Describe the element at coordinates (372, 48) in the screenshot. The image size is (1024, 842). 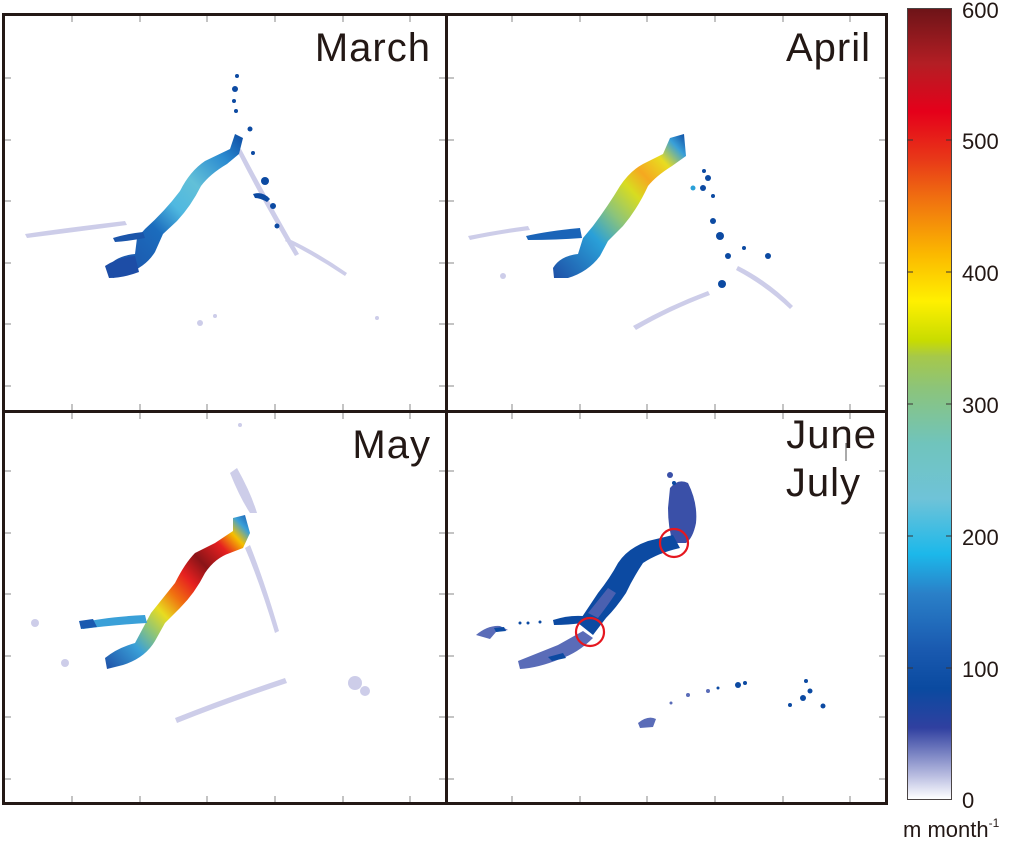
I see `panel-label-march: March` at that location.